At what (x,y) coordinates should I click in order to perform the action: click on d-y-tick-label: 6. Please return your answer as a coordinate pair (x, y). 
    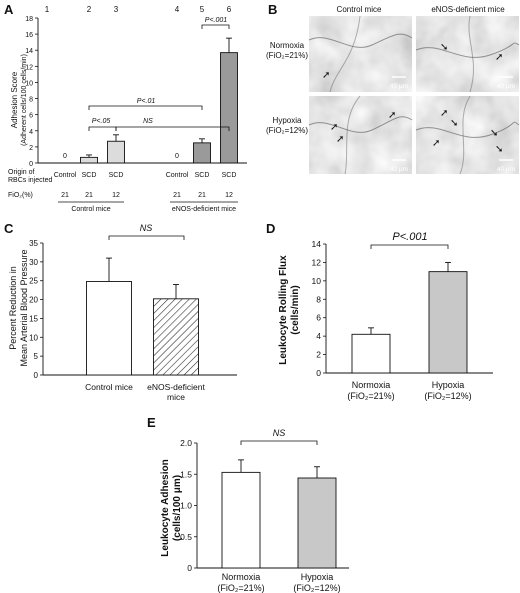
    Looking at the image, I should click on (318, 318).